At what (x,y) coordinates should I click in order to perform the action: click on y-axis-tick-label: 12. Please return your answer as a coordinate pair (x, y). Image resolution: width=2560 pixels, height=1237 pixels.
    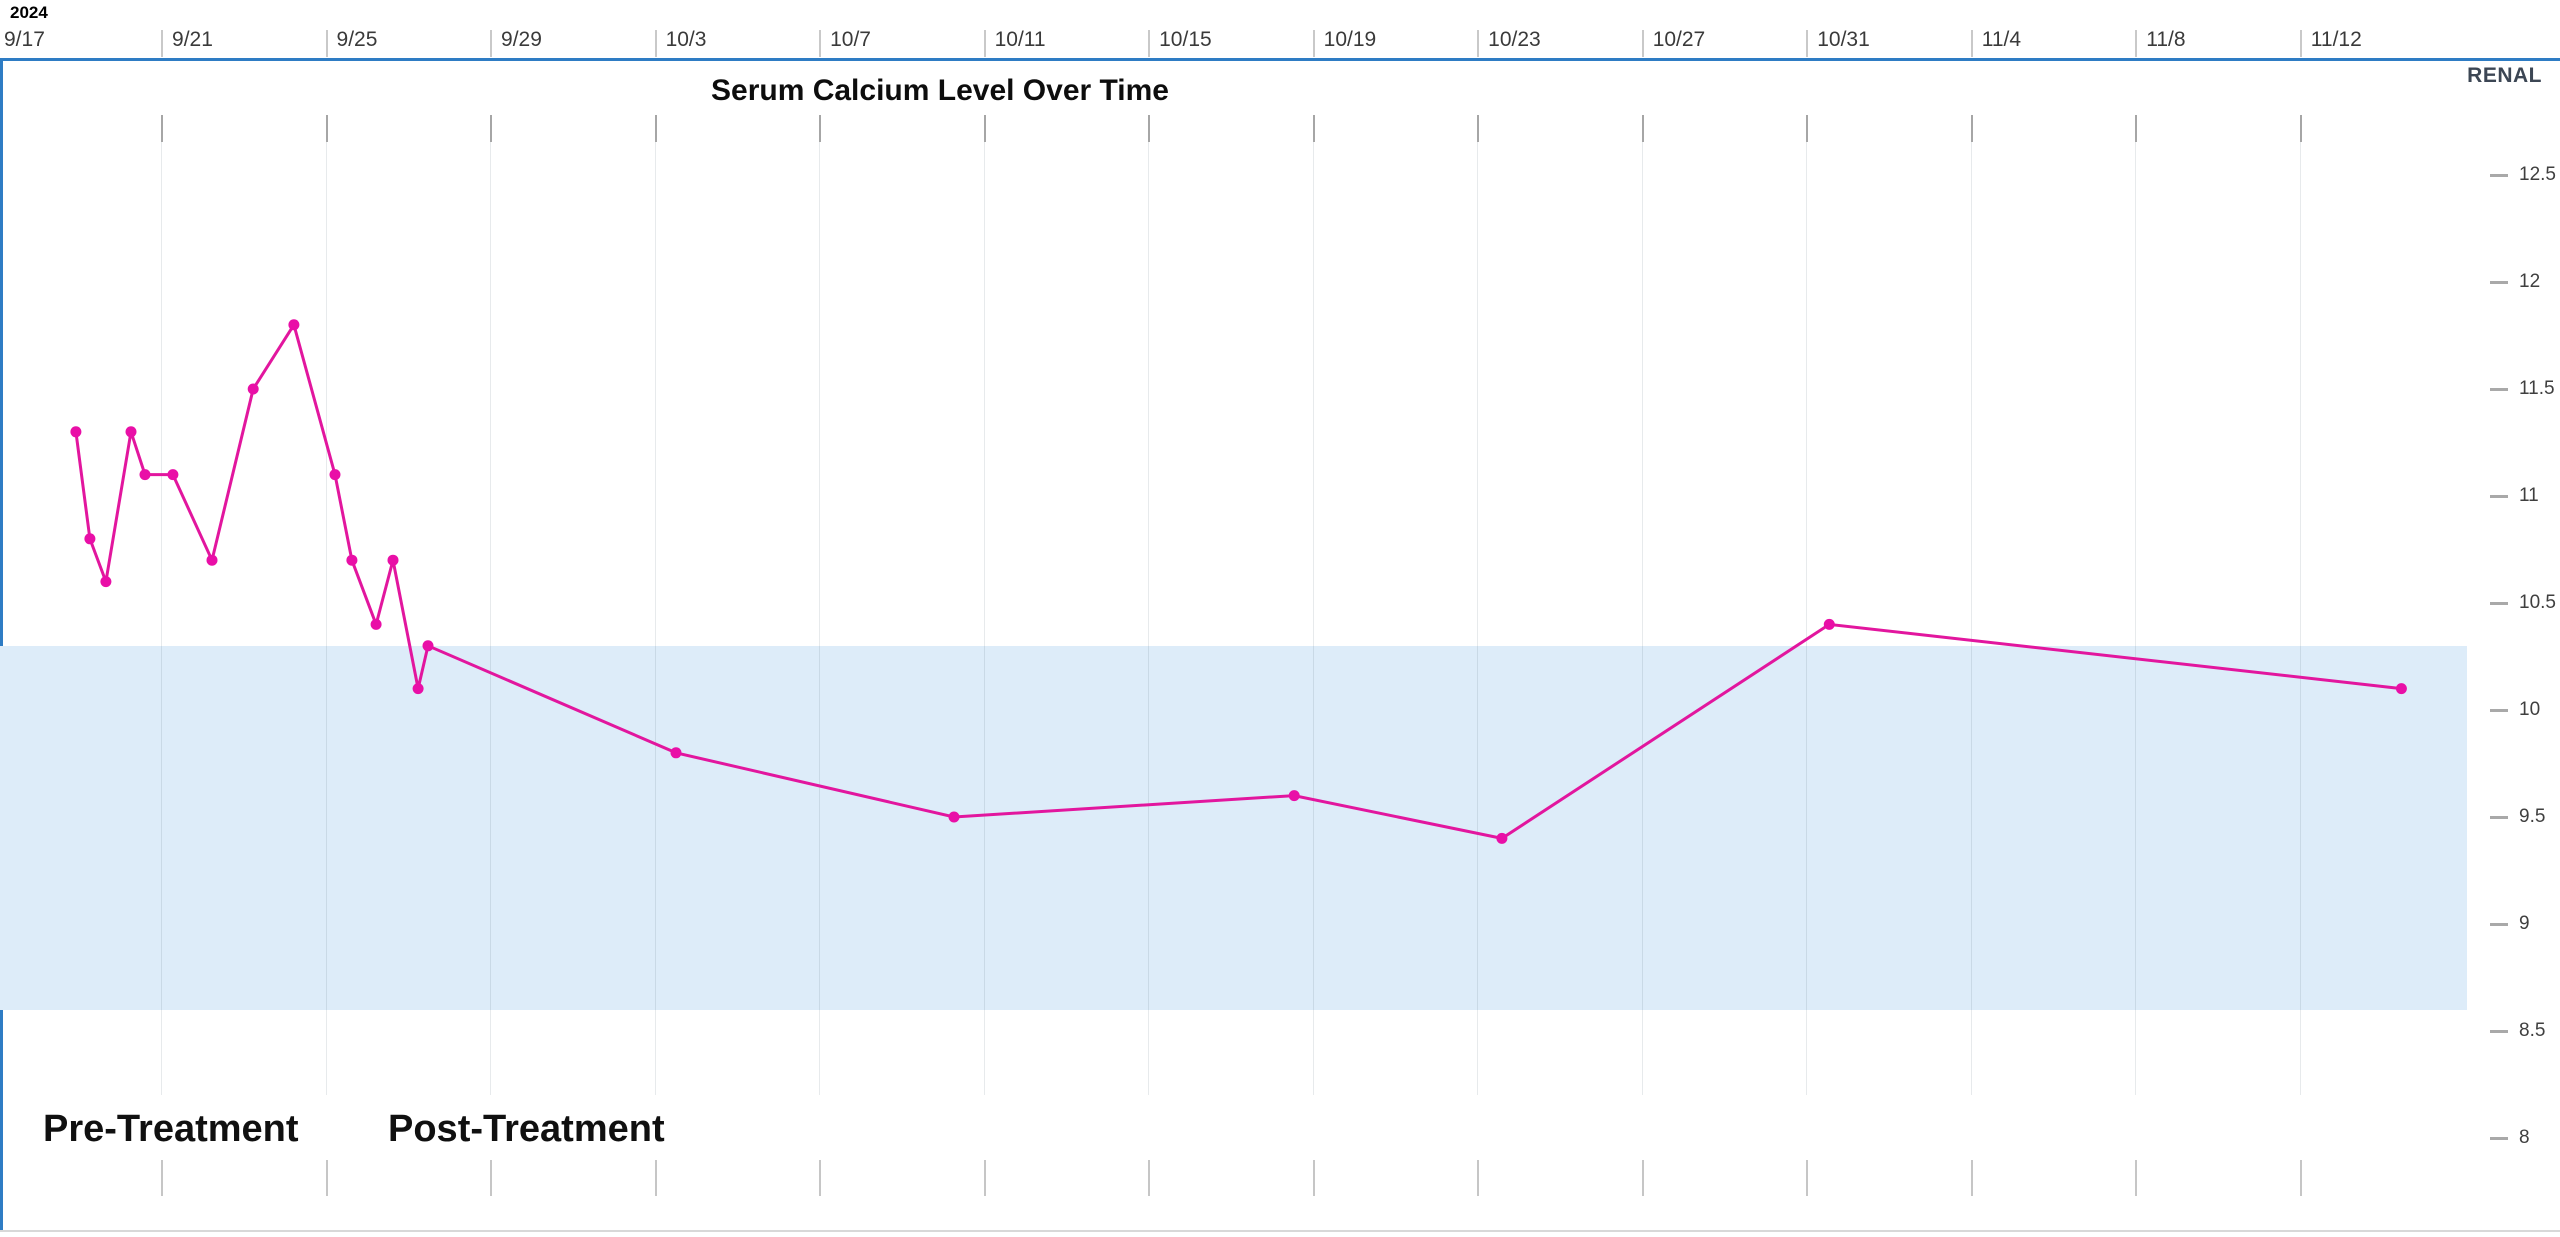
    Looking at the image, I should click on (2530, 281).